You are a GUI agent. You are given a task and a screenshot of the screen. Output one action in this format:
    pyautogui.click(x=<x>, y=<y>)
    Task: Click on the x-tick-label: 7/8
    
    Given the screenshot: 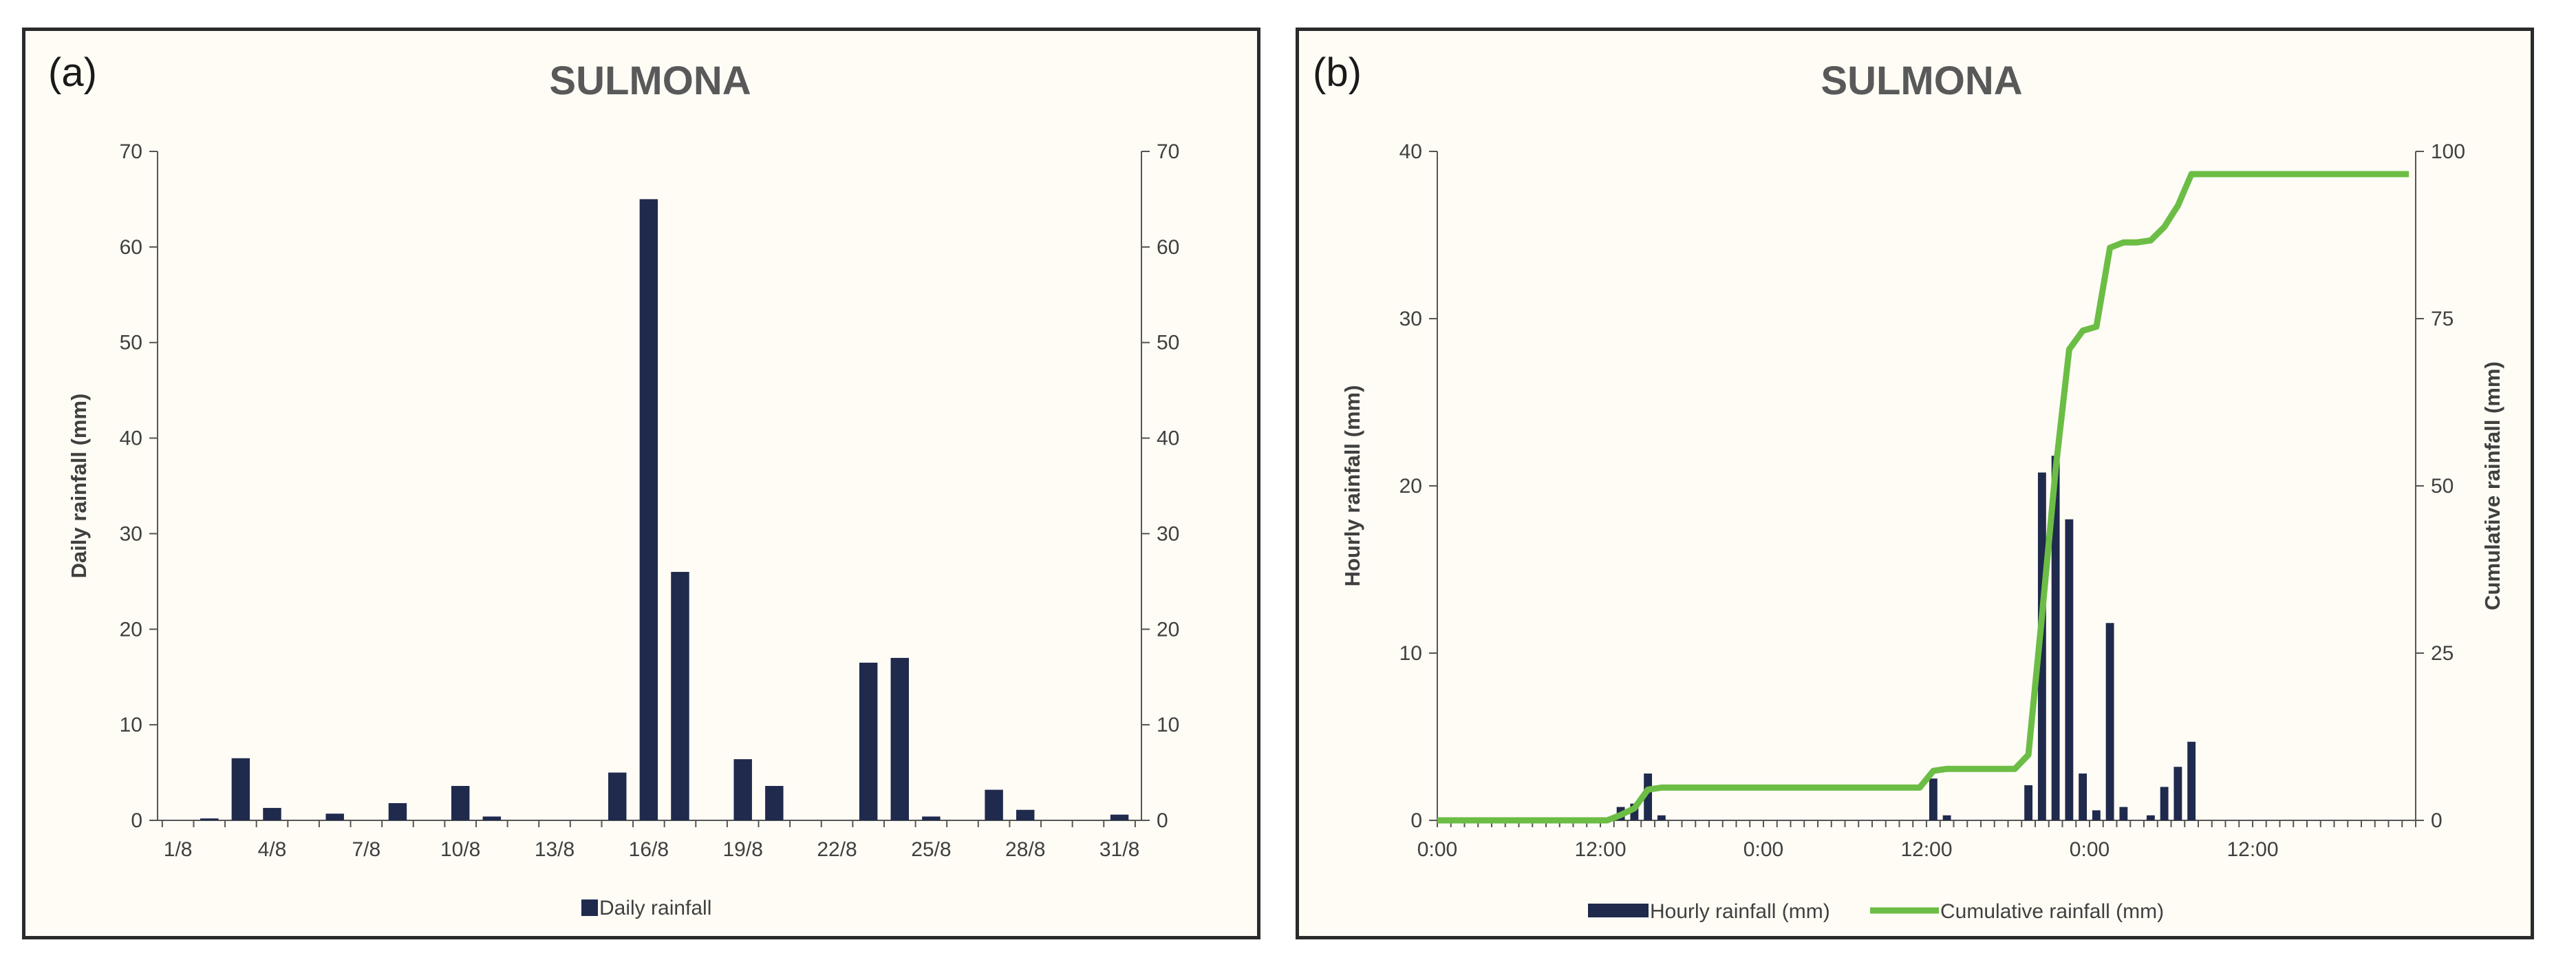 What is the action you would take?
    pyautogui.click(x=366, y=849)
    